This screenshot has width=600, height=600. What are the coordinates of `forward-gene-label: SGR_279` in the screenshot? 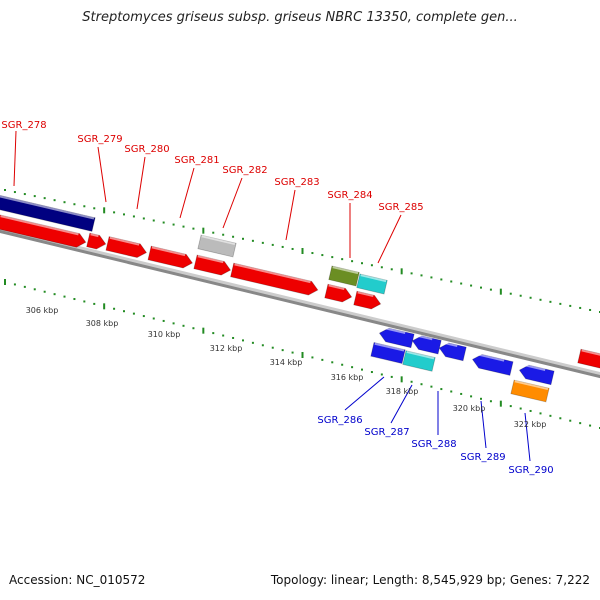 It's located at (99, 139).